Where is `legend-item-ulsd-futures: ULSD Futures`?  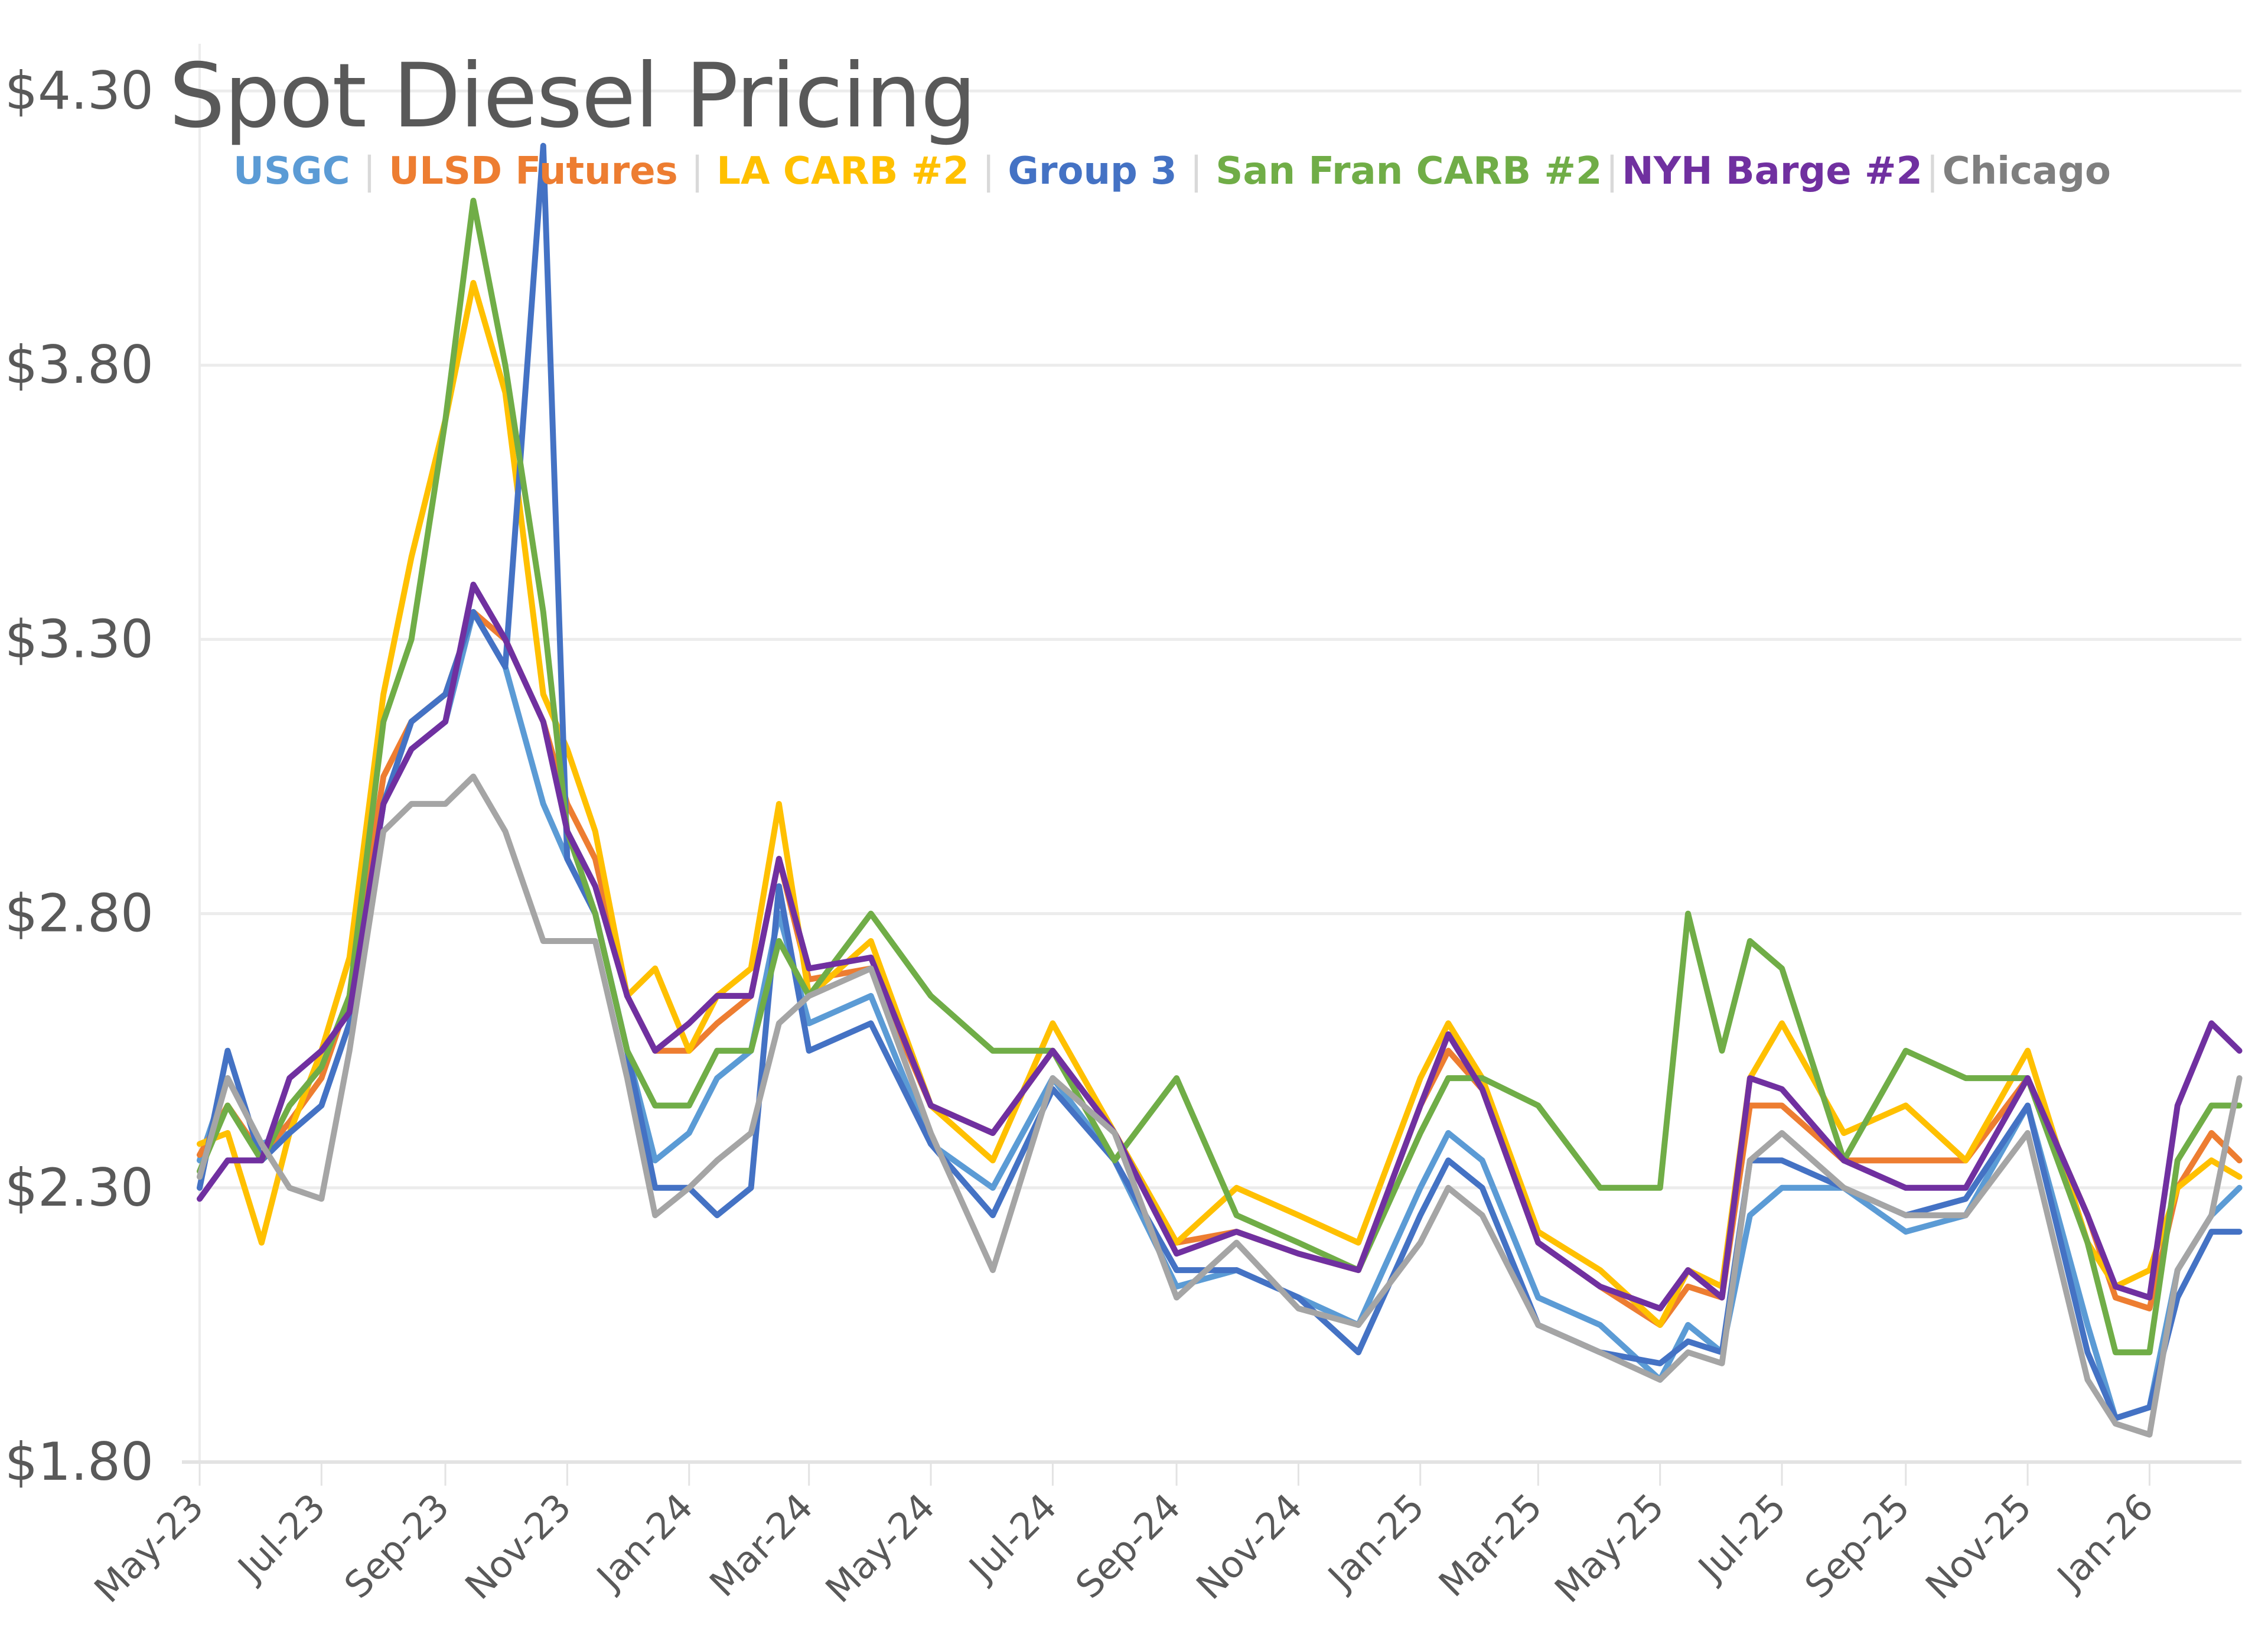 legend-item-ulsd-futures: ULSD Futures is located at coordinates (533, 171).